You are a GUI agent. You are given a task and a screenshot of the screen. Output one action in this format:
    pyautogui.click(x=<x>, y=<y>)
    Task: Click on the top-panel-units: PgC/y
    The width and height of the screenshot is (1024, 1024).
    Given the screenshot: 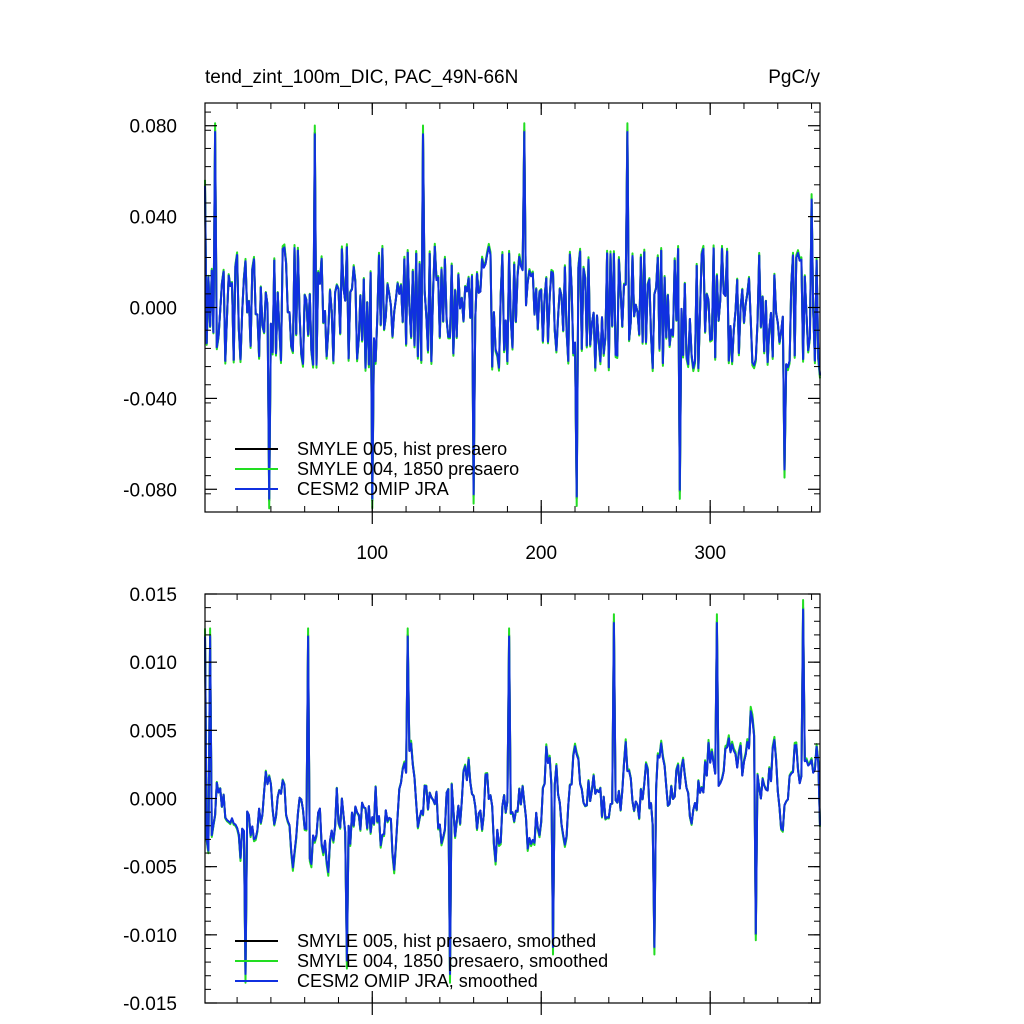 What is the action you would take?
    pyautogui.click(x=794, y=77)
    